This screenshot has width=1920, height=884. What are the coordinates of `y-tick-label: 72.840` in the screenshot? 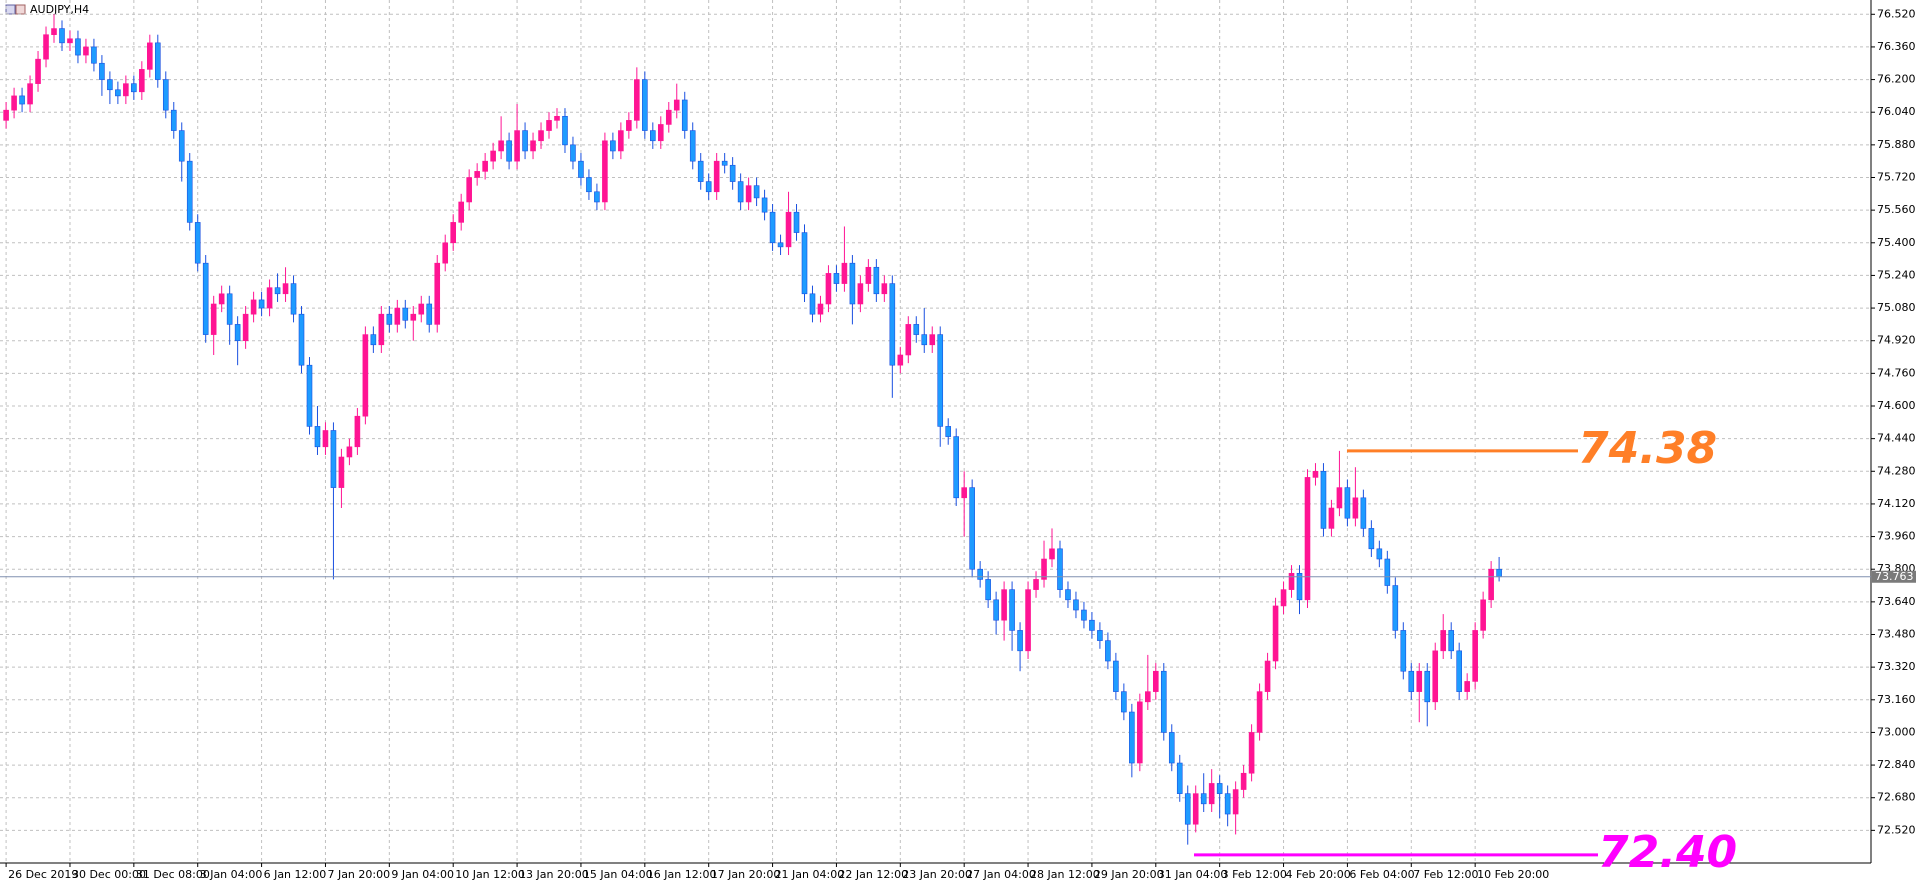 It's located at (1896, 764).